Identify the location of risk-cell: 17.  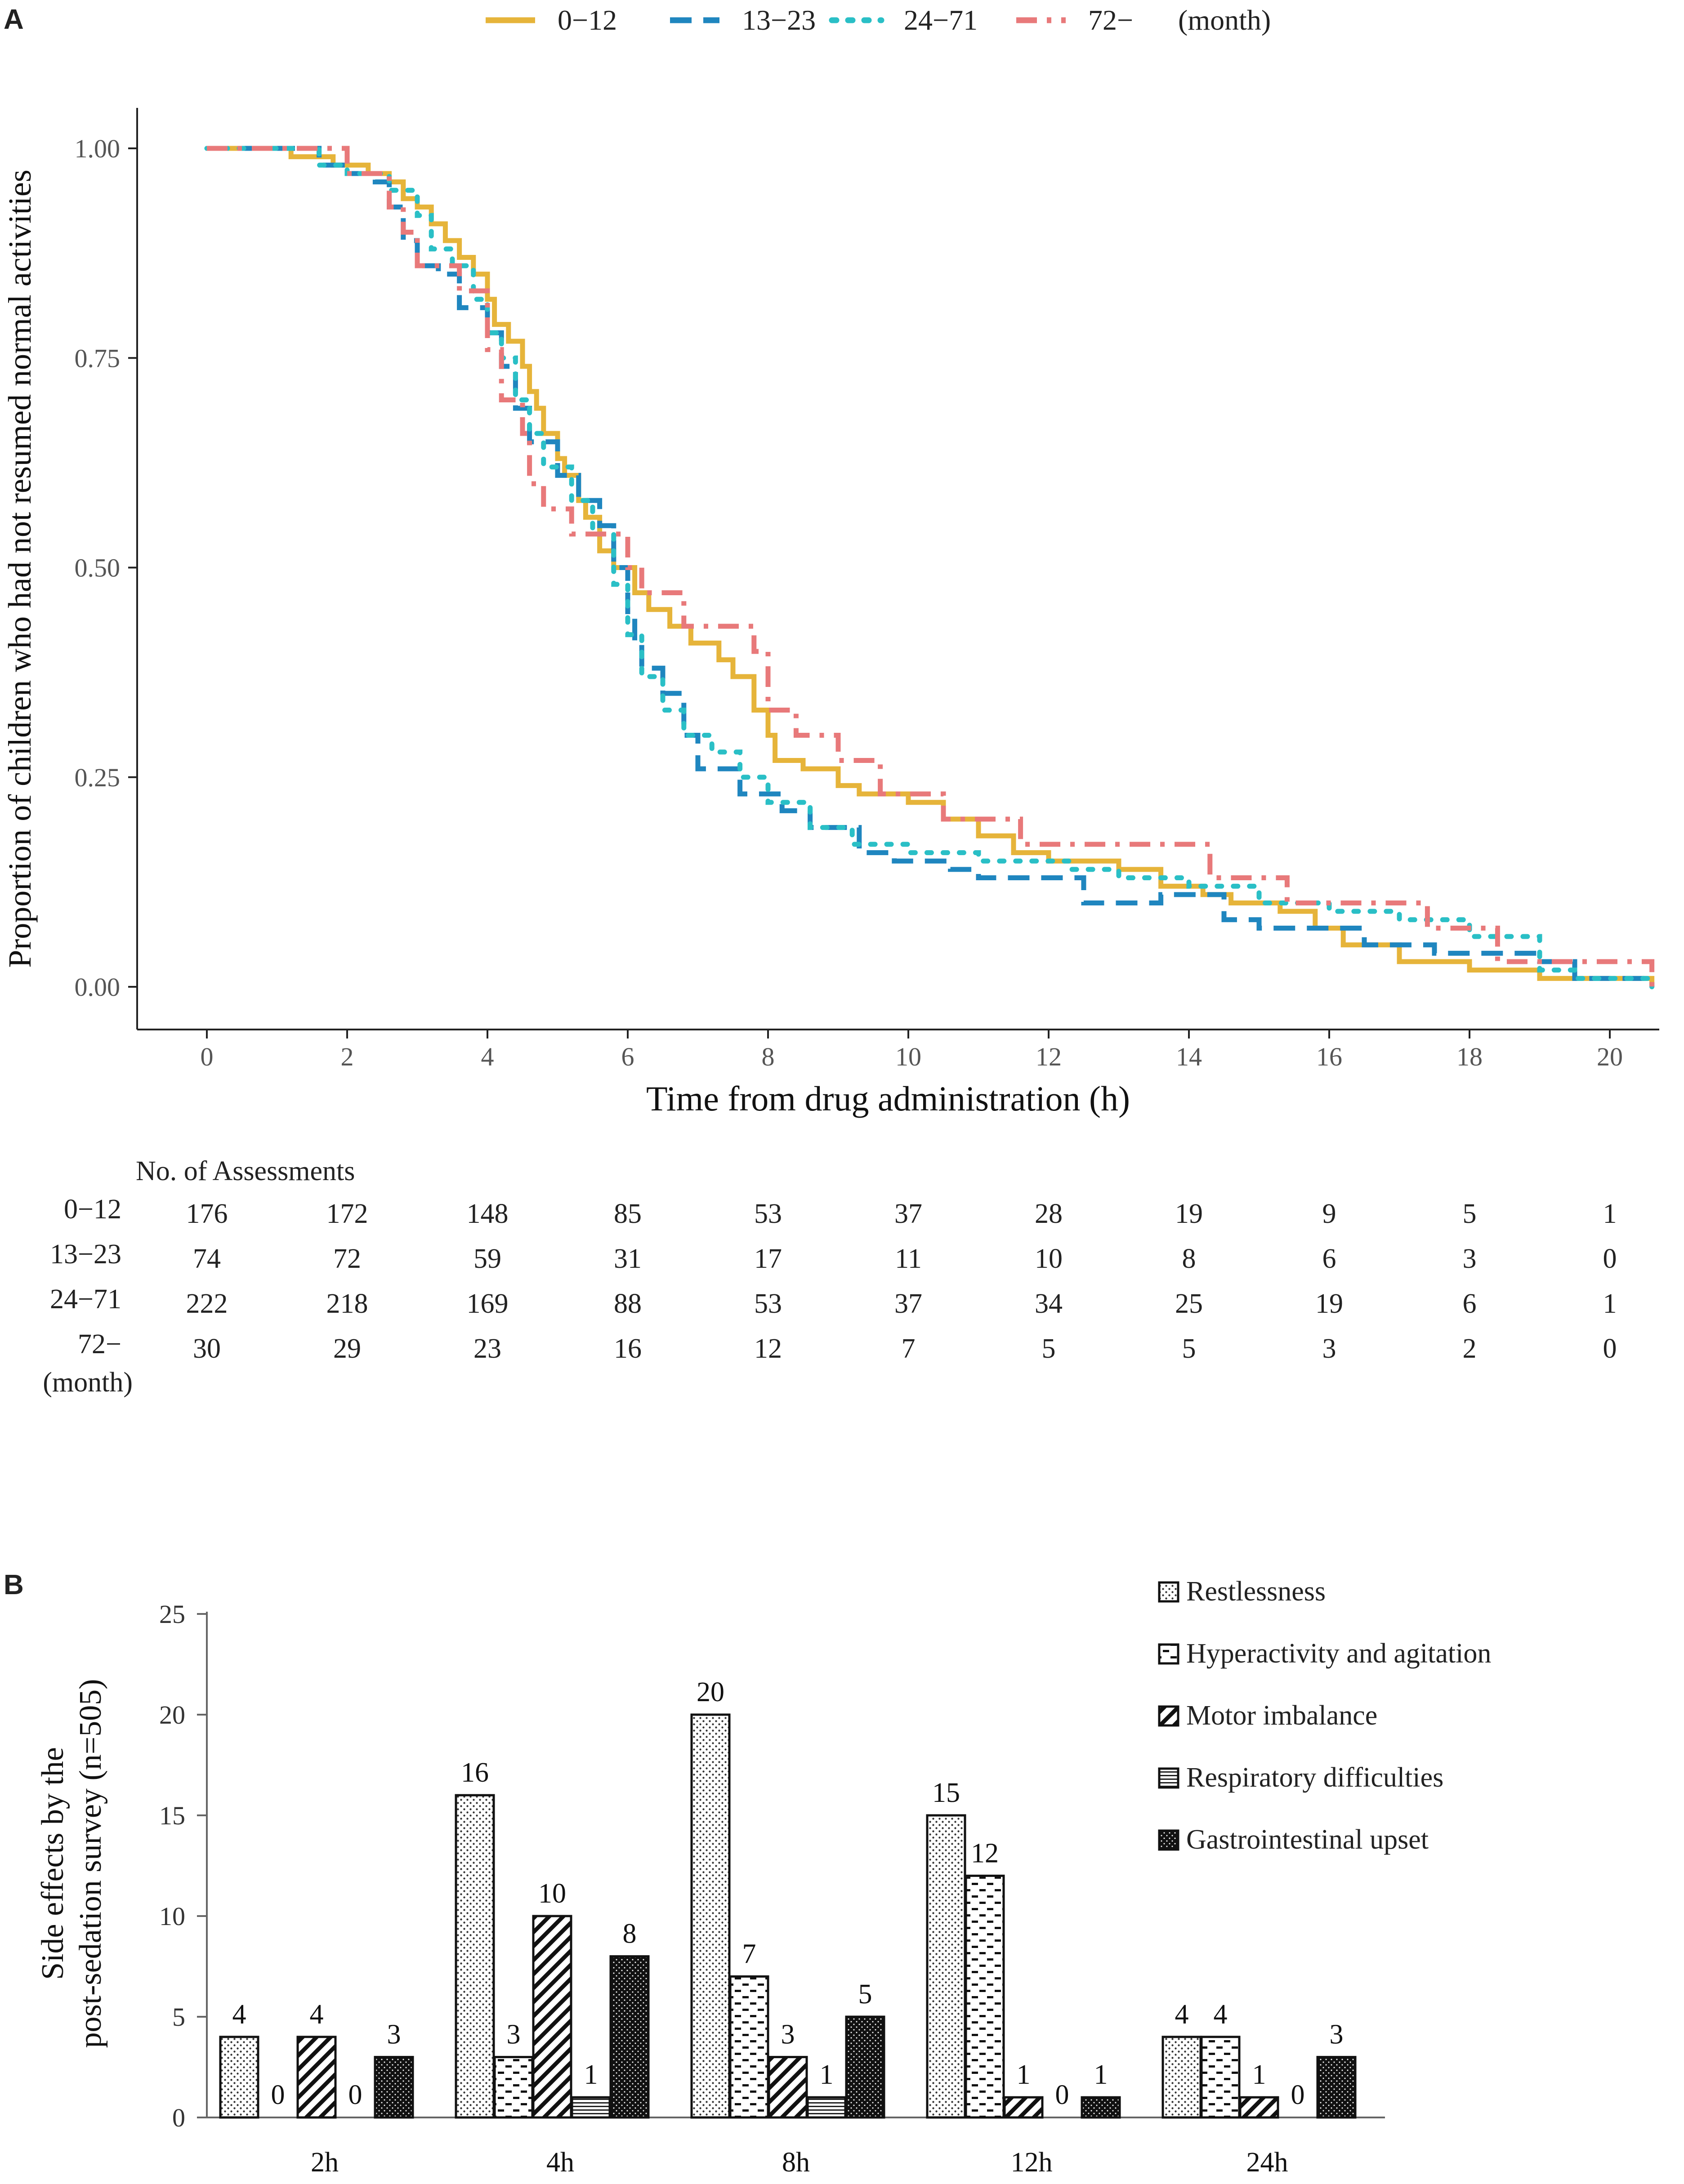
(768, 1259).